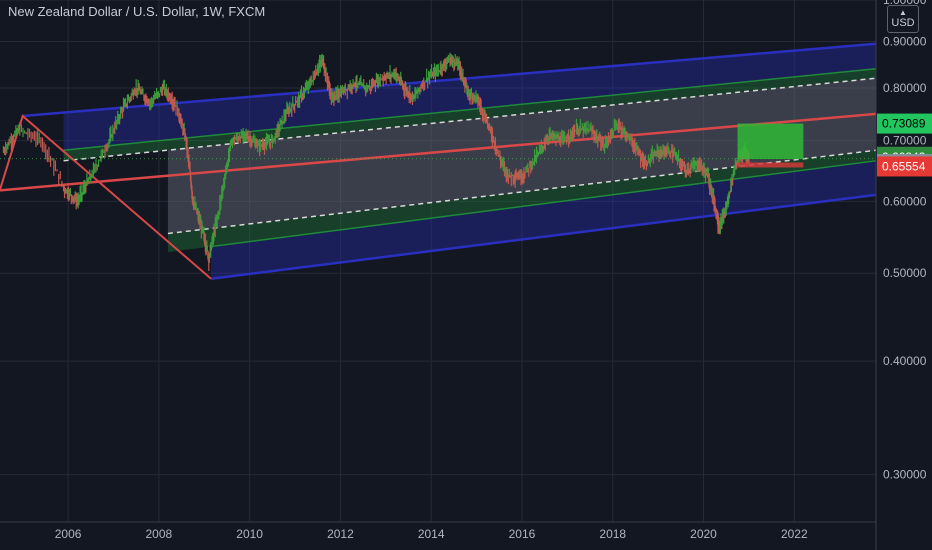  Describe the element at coordinates (903, 12) in the screenshot. I see `chevron-up-icon: ▲` at that location.